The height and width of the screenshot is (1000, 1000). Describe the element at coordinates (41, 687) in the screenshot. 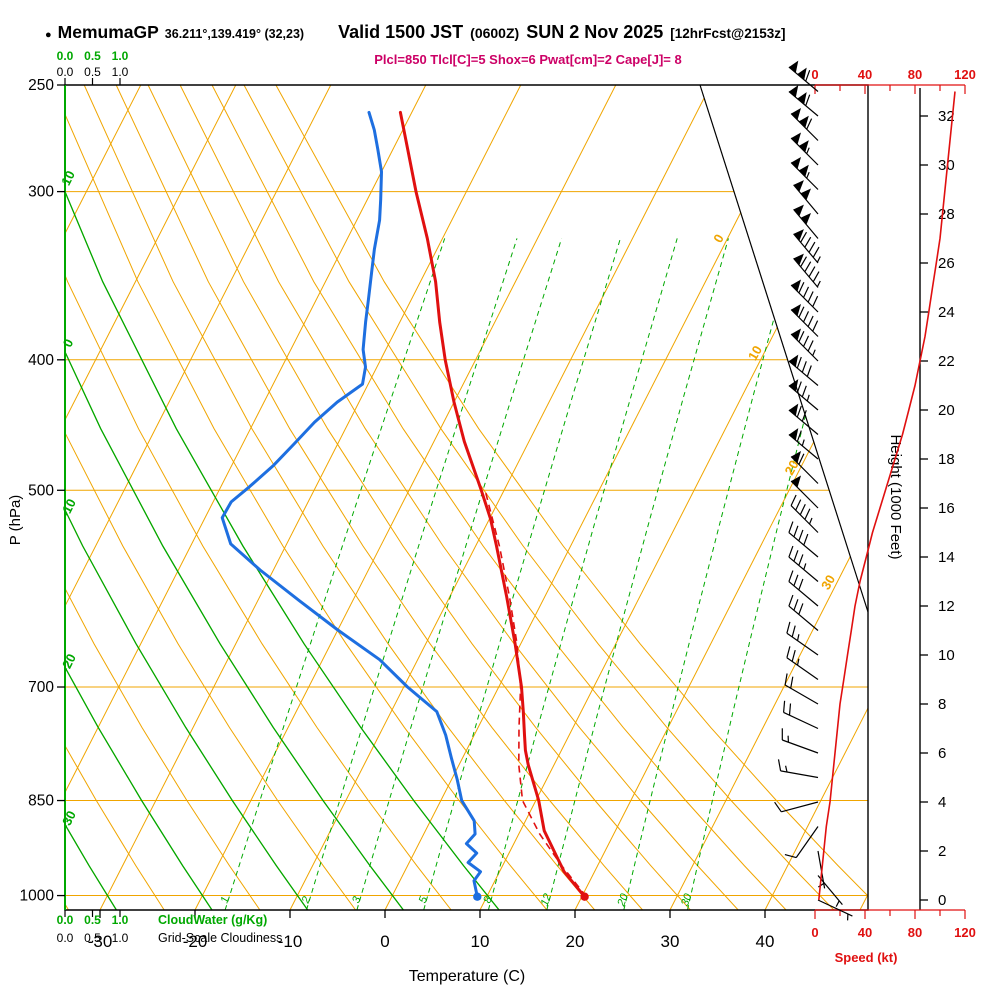

I see `svg-text: 700` at that location.